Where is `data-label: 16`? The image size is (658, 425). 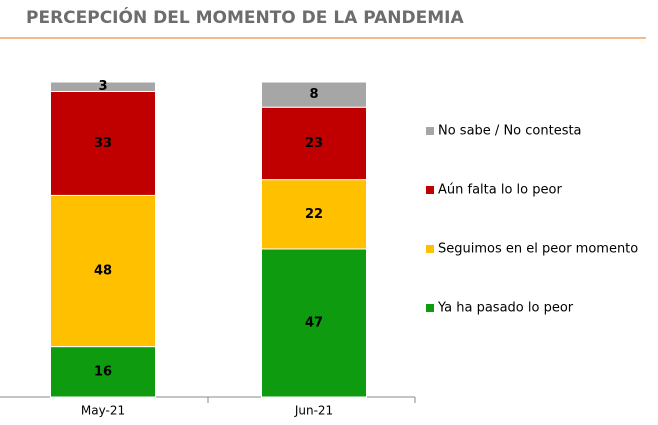 data-label: 16 is located at coordinates (103, 371).